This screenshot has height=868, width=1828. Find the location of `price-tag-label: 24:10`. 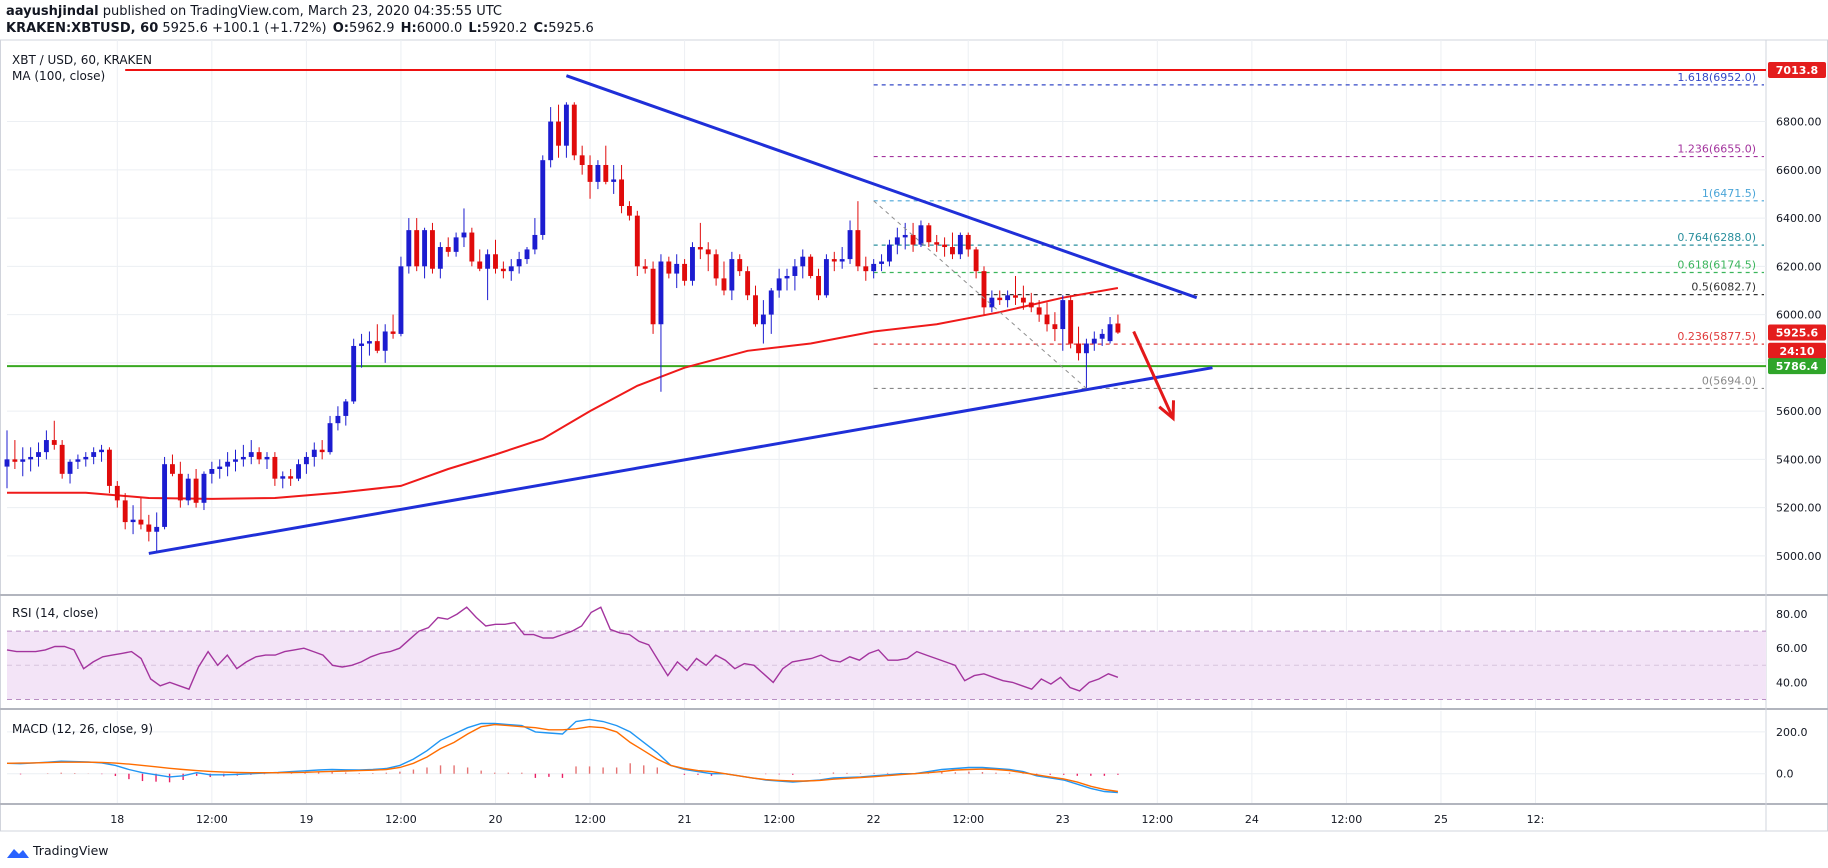

price-tag-label: 24:10 is located at coordinates (1796, 351).